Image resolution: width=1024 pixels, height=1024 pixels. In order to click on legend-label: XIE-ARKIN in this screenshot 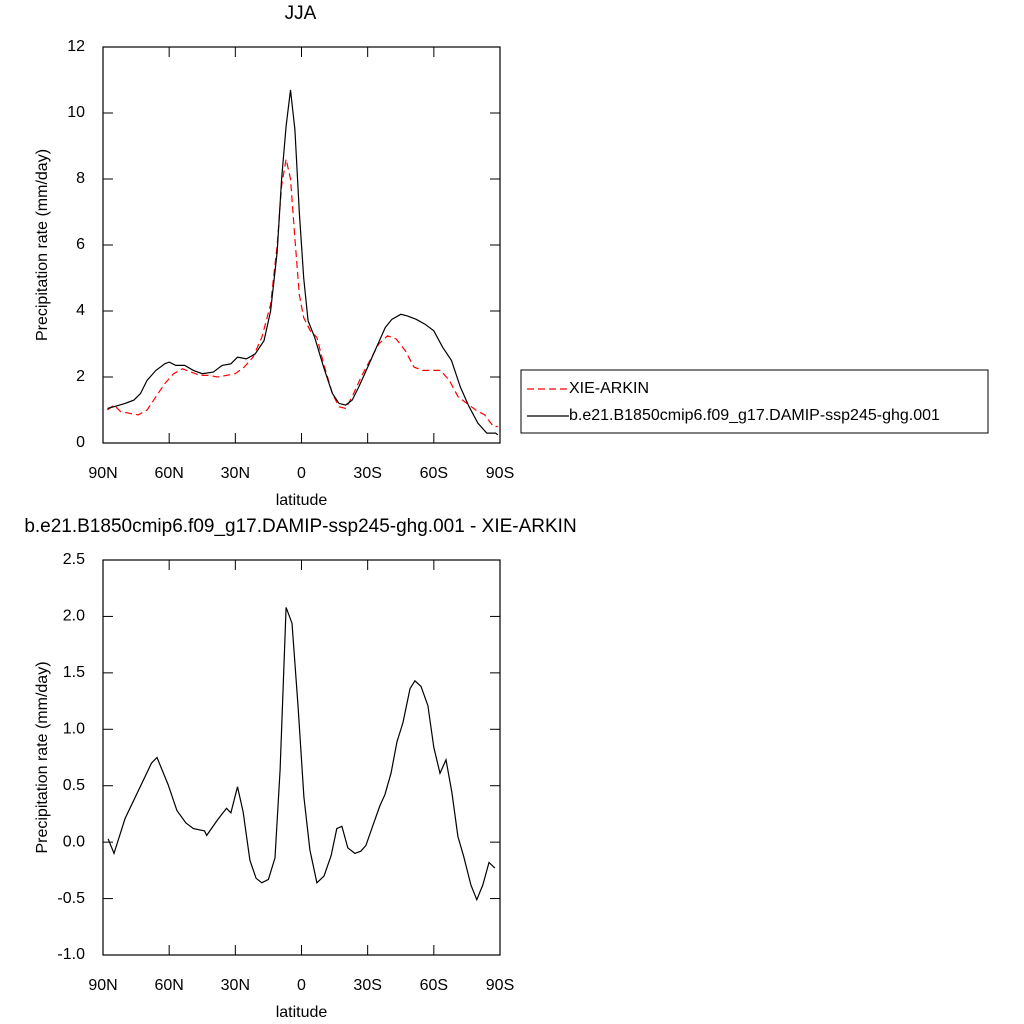, I will do `click(609, 388)`.